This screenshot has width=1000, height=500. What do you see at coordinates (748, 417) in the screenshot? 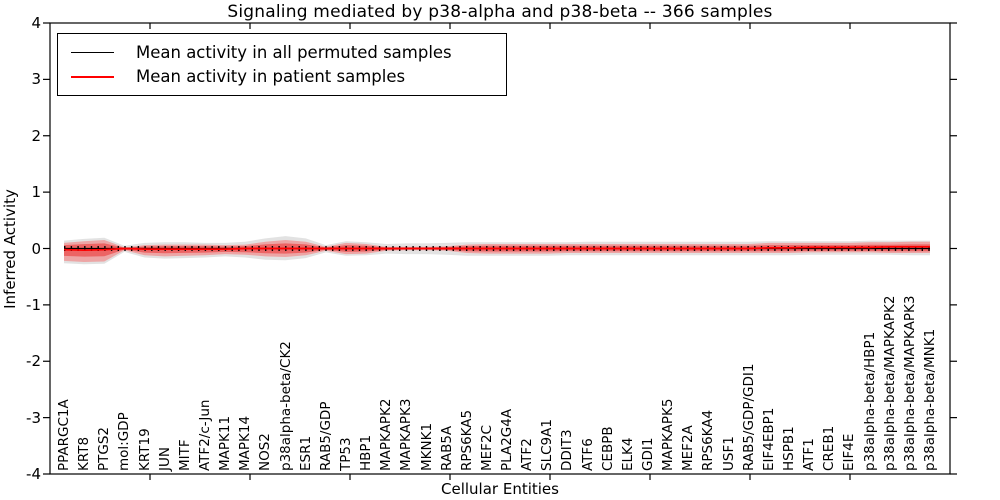
I see `x-tick-label: RAB5/GDP/GDI1` at bounding box center [748, 417].